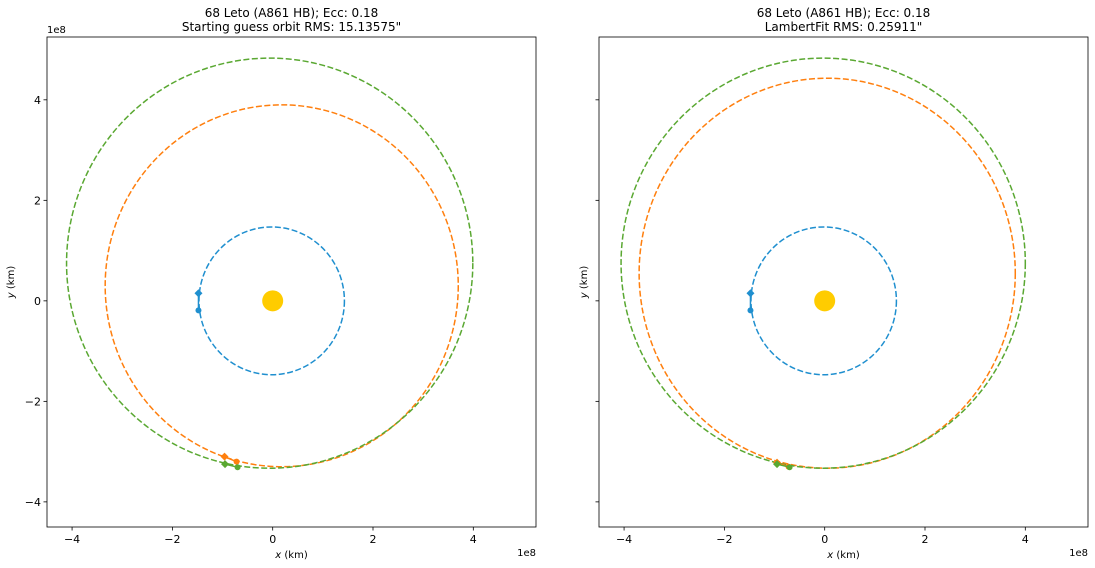 Image resolution: width=1095 pixels, height=568 pixels. What do you see at coordinates (291, 27) in the screenshot?
I see `chart-subtitle: Starting guess orbit RMS: 15.13575"` at bounding box center [291, 27].